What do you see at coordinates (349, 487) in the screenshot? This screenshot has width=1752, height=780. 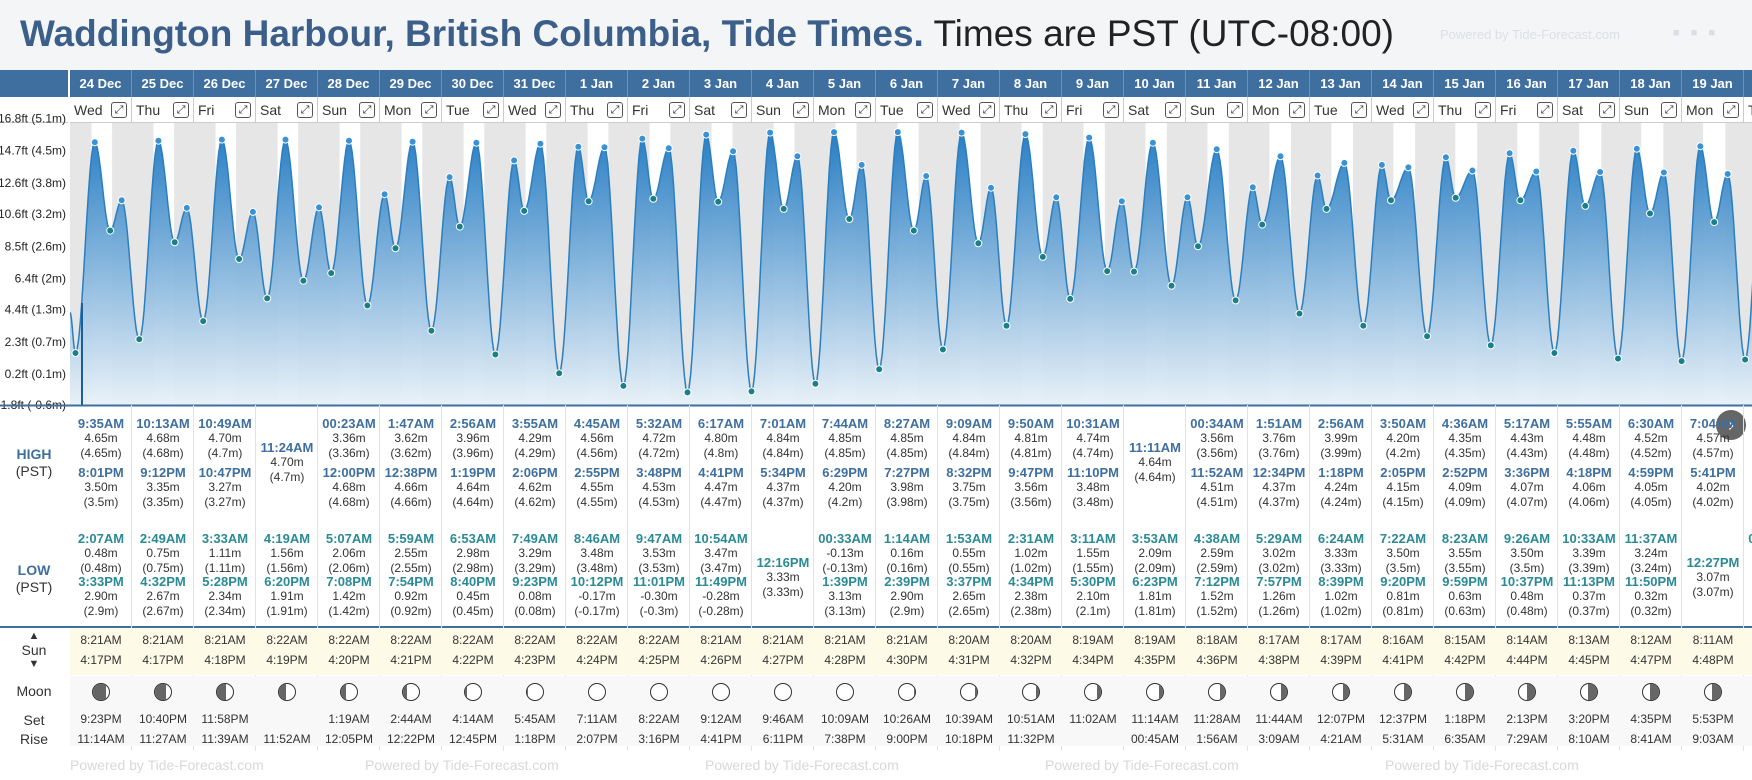 I see `high-tide-2: 12:00PM 4.68m (4.68m)` at bounding box center [349, 487].